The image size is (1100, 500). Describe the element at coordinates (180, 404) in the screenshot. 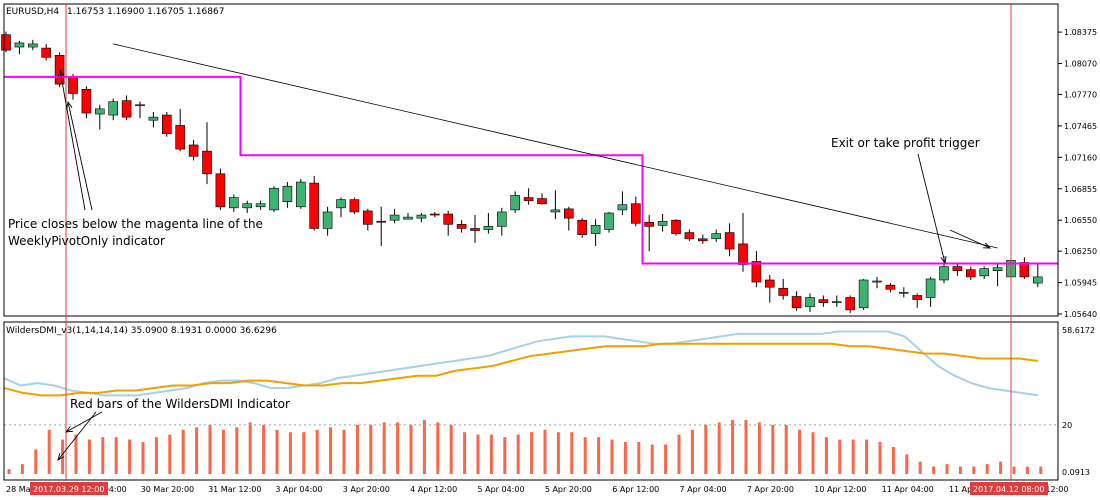

I see `red-bars-note: Red bars of the WildersDMI Indicator` at that location.